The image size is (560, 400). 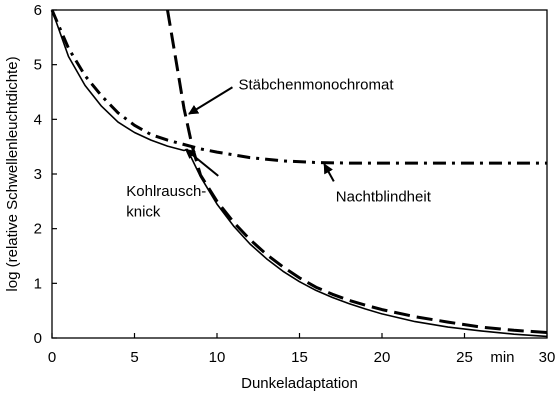 I want to click on x-tick-label: 20, so click(x=382, y=357).